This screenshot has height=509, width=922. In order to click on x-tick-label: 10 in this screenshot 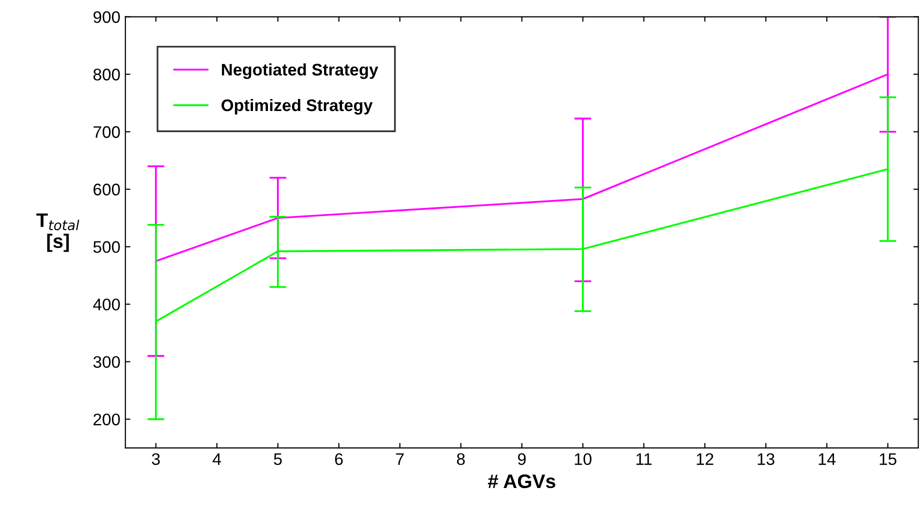, I will do `click(583, 459)`.